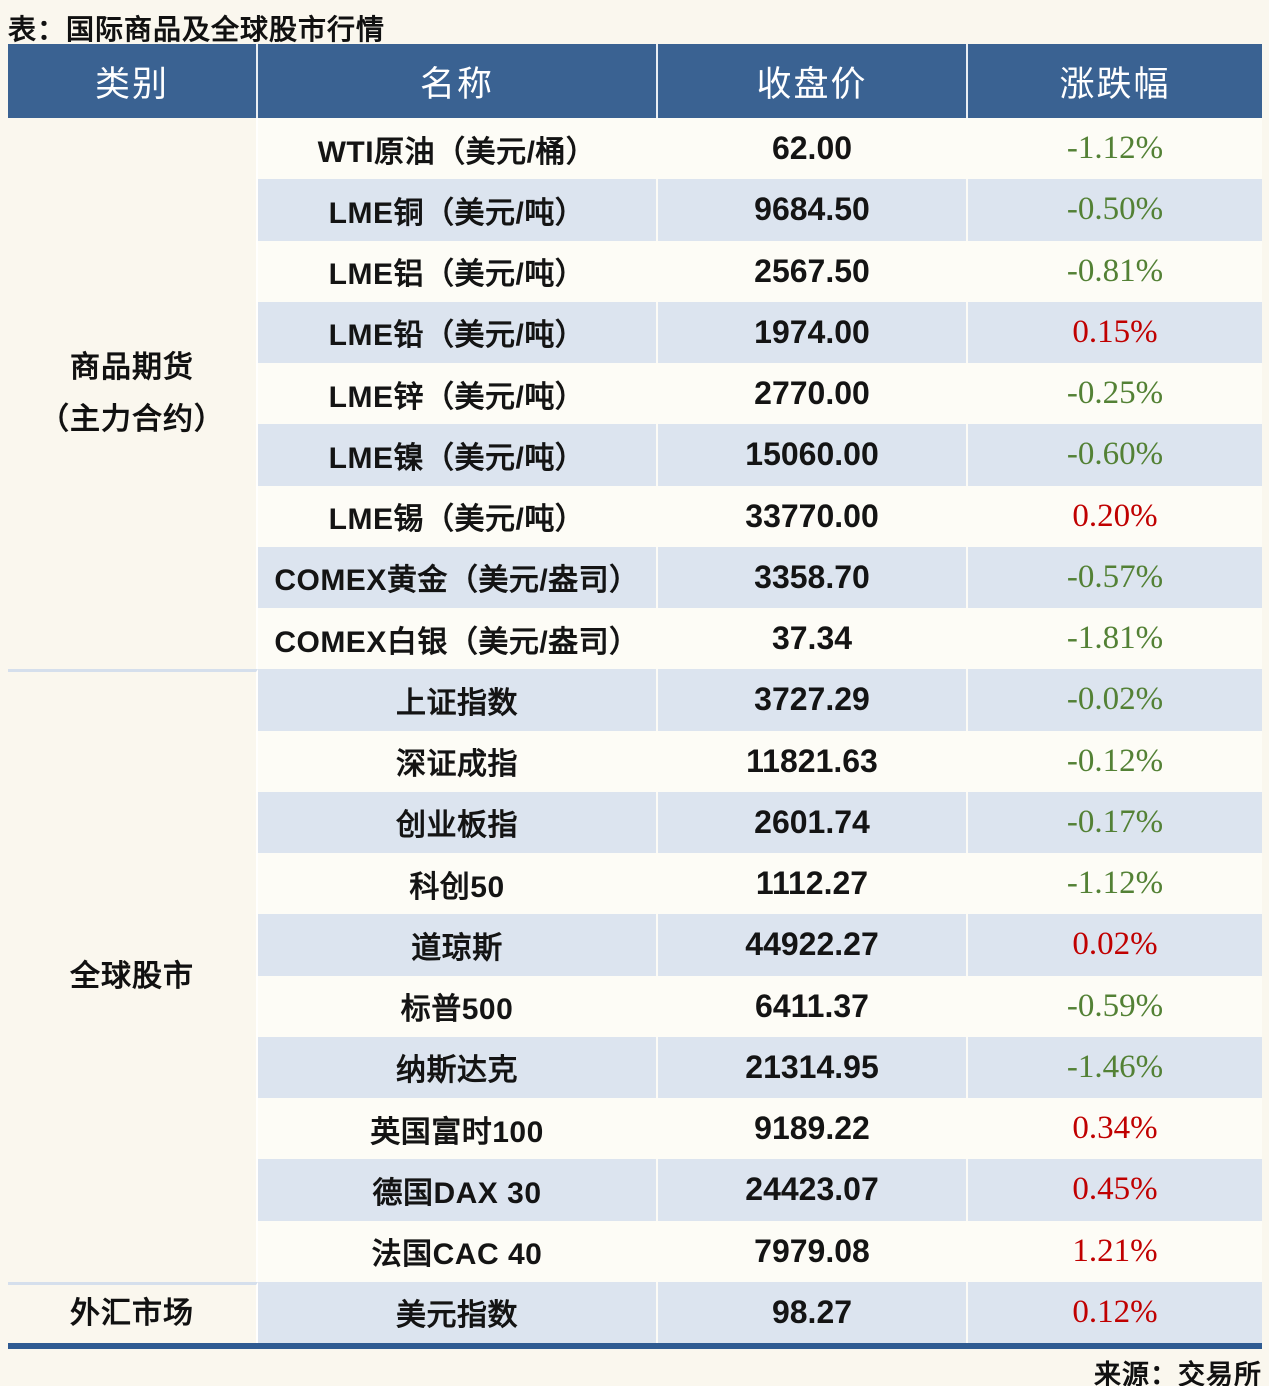 This screenshot has width=1269, height=1386. Describe the element at coordinates (133, 394) in the screenshot. I see `category-cell: 商品期货 （主力合约）` at that location.